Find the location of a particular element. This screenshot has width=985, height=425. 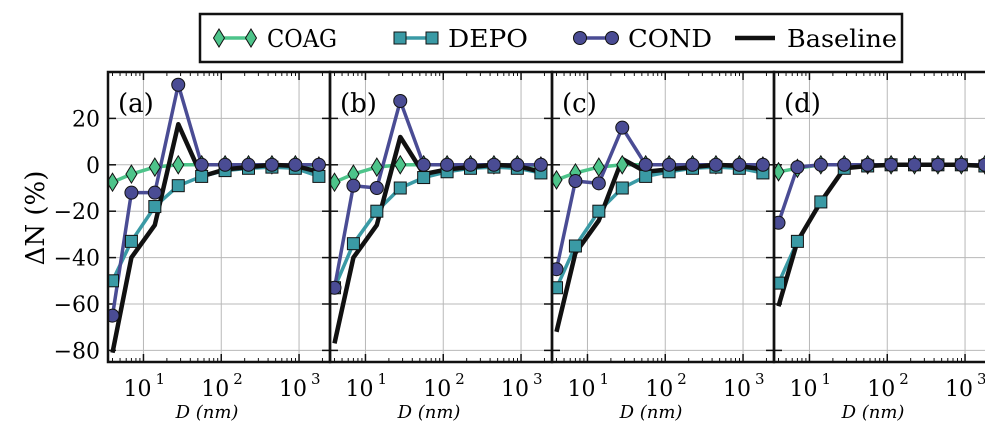

legend-box is located at coordinates (551, 38).